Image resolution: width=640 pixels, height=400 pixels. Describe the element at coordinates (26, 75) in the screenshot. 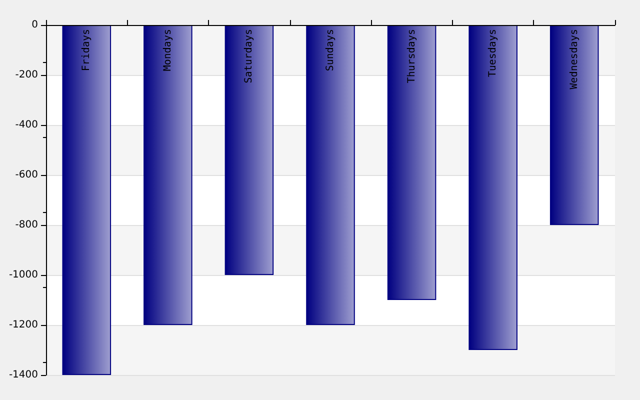

I see `y-tick-label: -200` at that location.